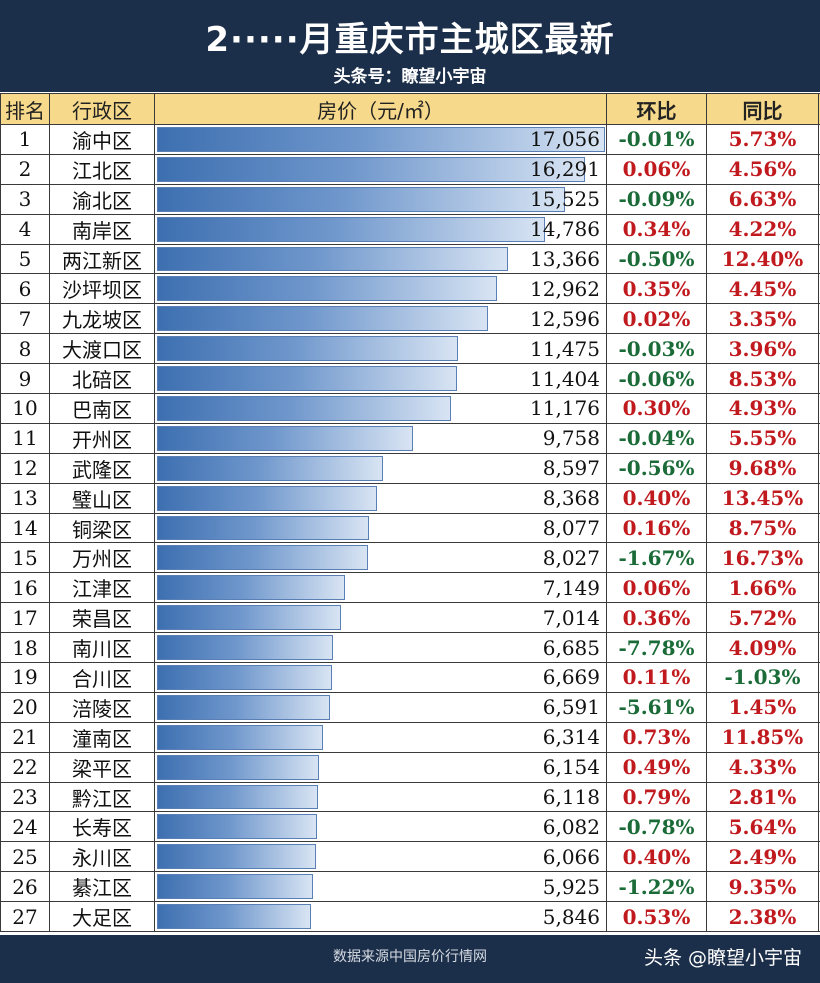 The image size is (820, 983). I want to click on yoy-cell: 5.73%, so click(763, 139).